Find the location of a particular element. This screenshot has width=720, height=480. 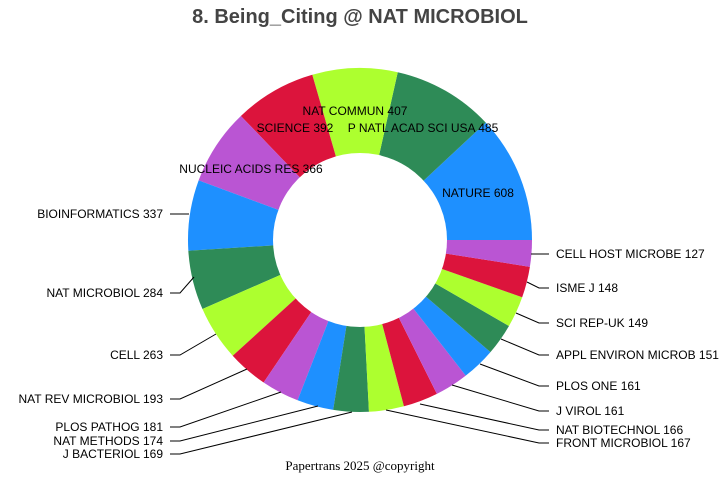

slice-label: NAT COMMUN 407 is located at coordinates (355, 111).